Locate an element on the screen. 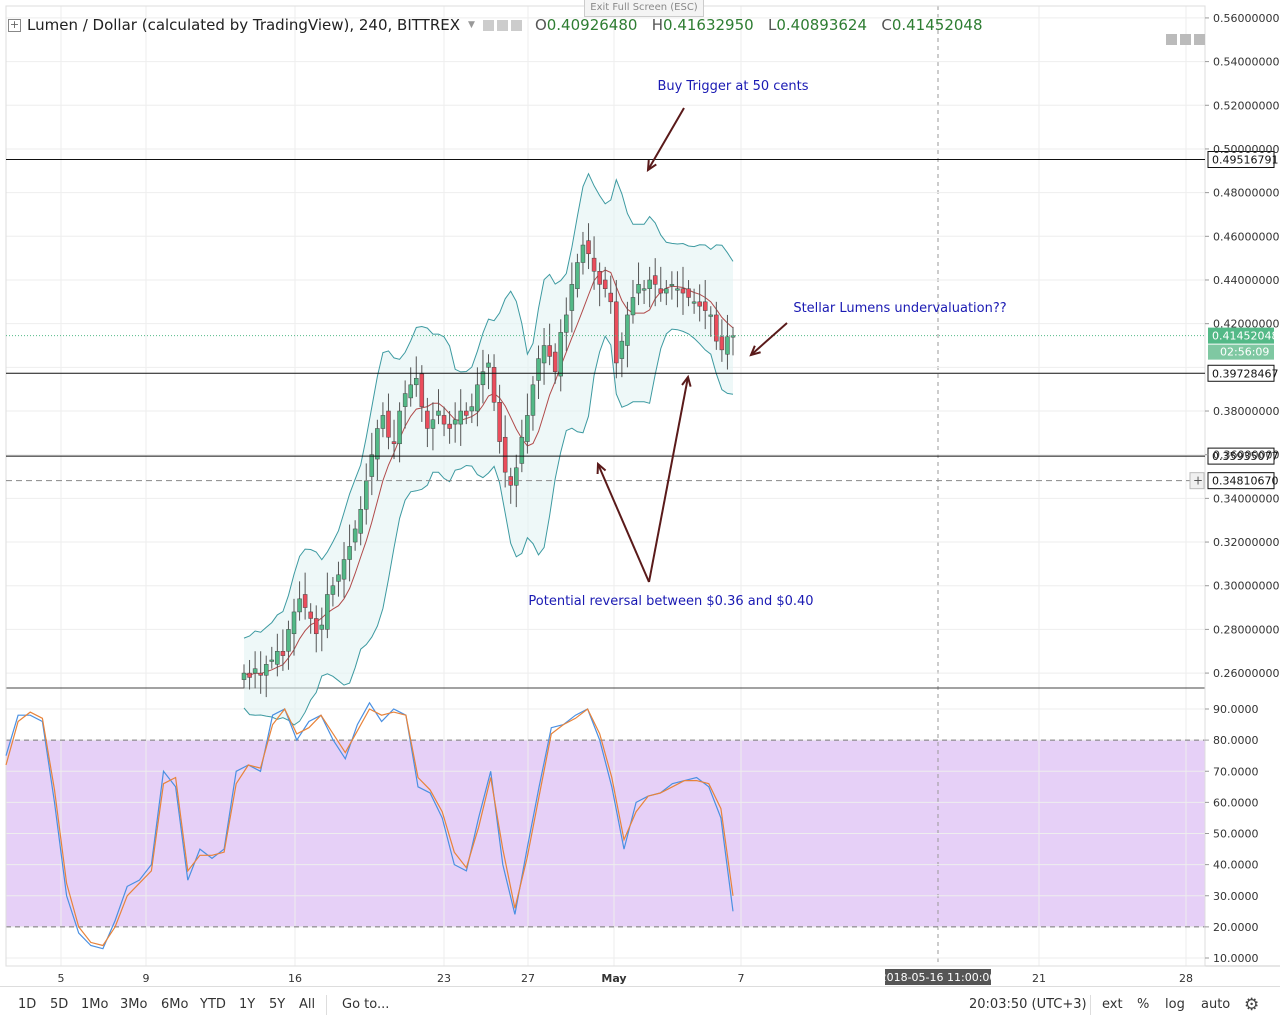  ext-toggle: ext is located at coordinates (1112, 1004).